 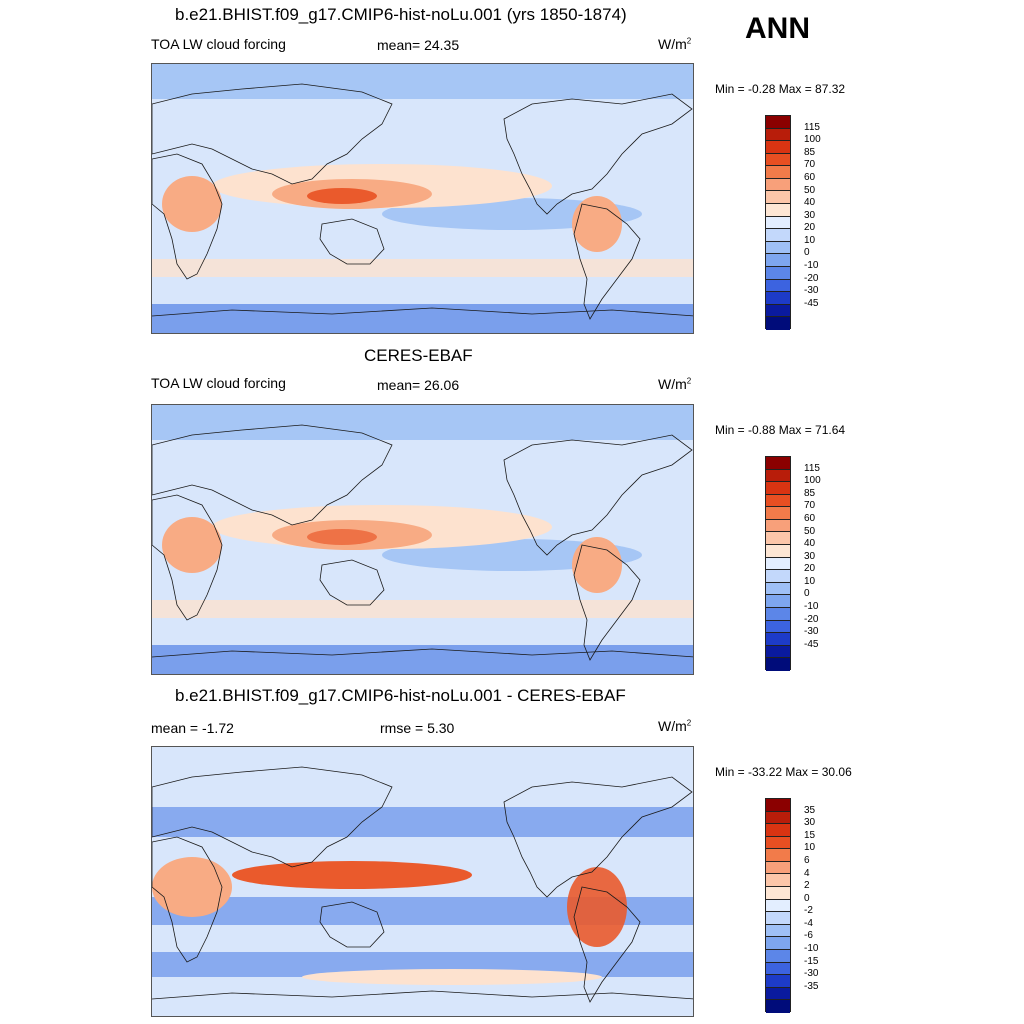 I want to click on colorbar-tick-label: -45, so click(x=811, y=303).